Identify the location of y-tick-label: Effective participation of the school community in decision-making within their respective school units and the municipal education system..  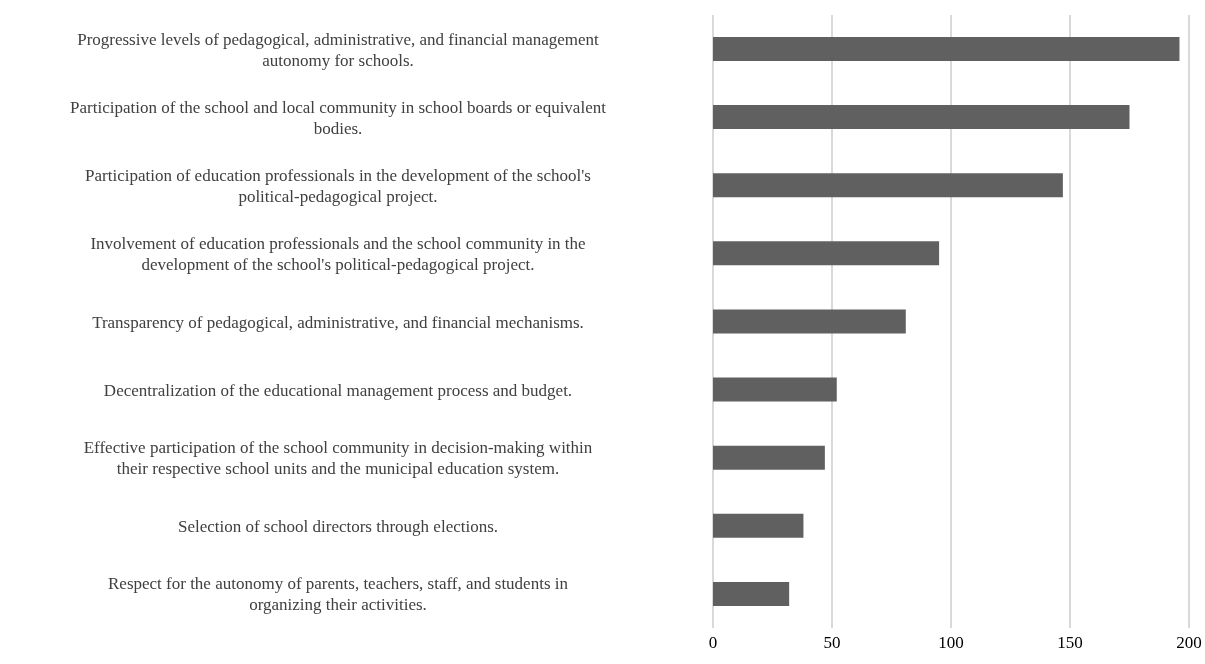
(338, 457).